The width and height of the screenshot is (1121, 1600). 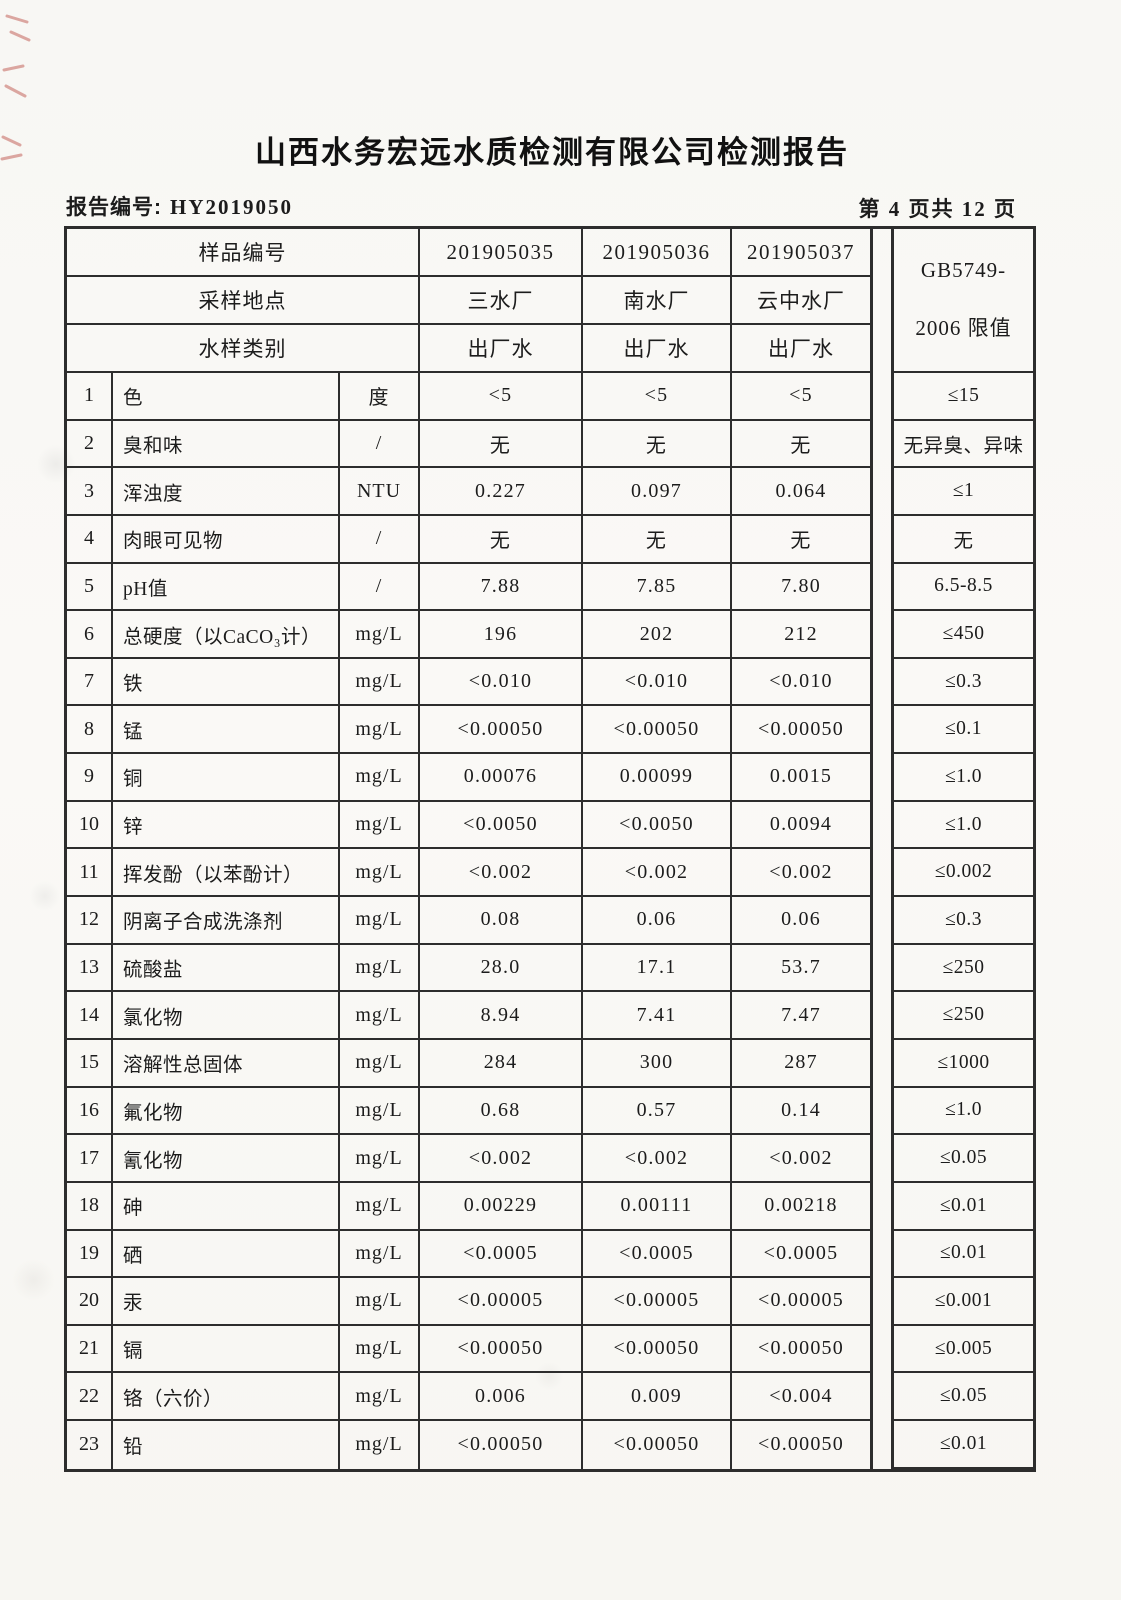 I want to click on item-name: 汞, so click(x=226, y=1302).